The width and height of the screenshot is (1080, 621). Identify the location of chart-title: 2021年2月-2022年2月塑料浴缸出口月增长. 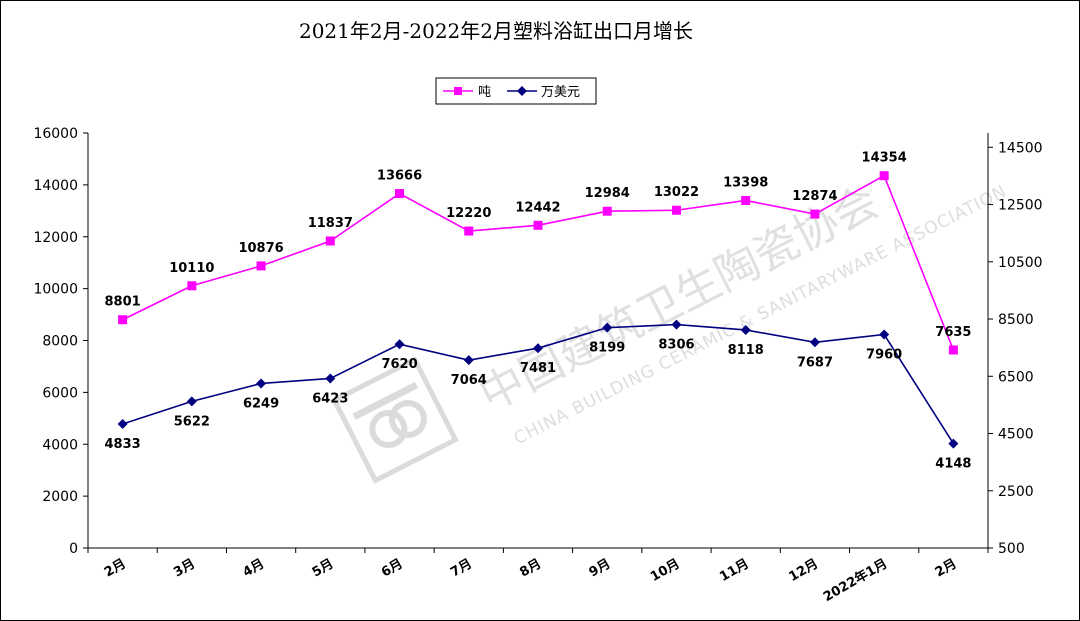
(496, 31).